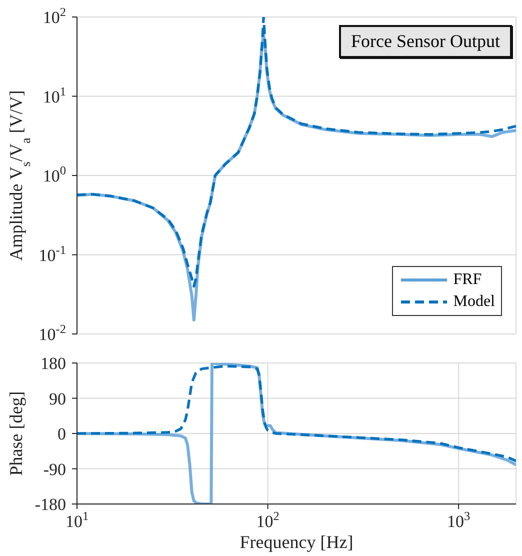 This screenshot has height=556, width=522. What do you see at coordinates (268, 520) in the screenshot?
I see `x-tick-label: 10$^{2}$` at bounding box center [268, 520].